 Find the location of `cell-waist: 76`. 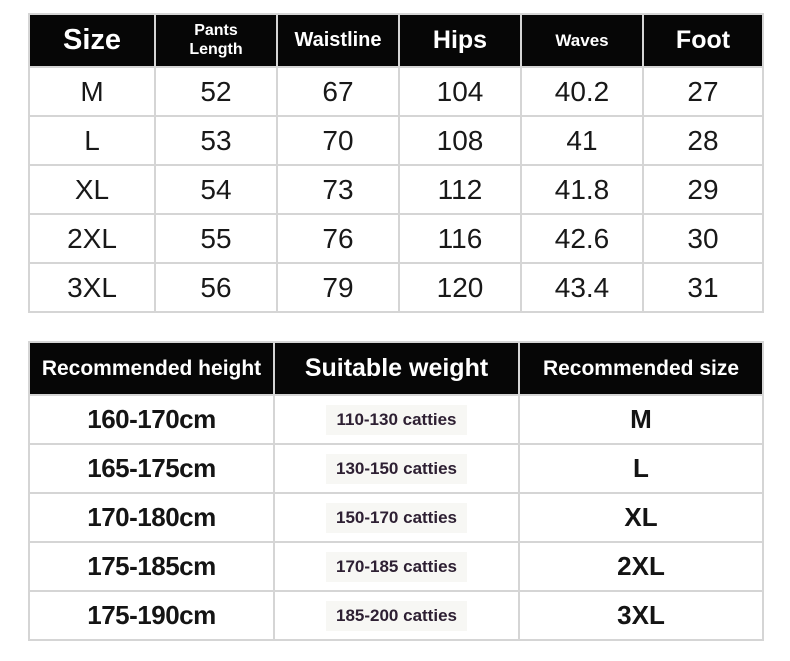

cell-waist: 76 is located at coordinates (338, 238).